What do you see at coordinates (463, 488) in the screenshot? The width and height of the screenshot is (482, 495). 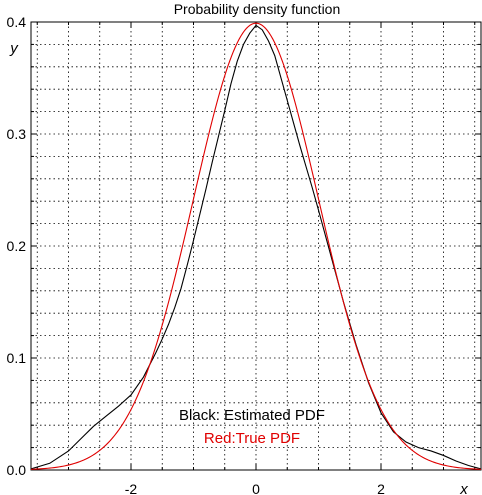 I see `x-axis-label: x` at bounding box center [463, 488].